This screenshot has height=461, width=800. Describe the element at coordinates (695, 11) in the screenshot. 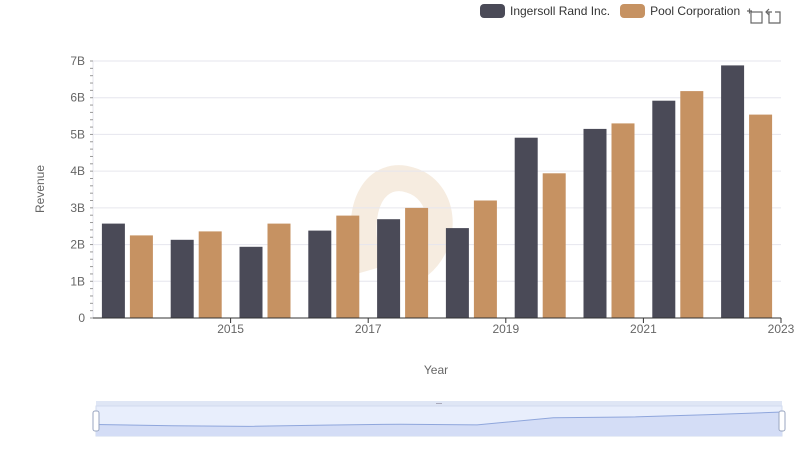

I see `legend-label: Pool Corporation` at that location.